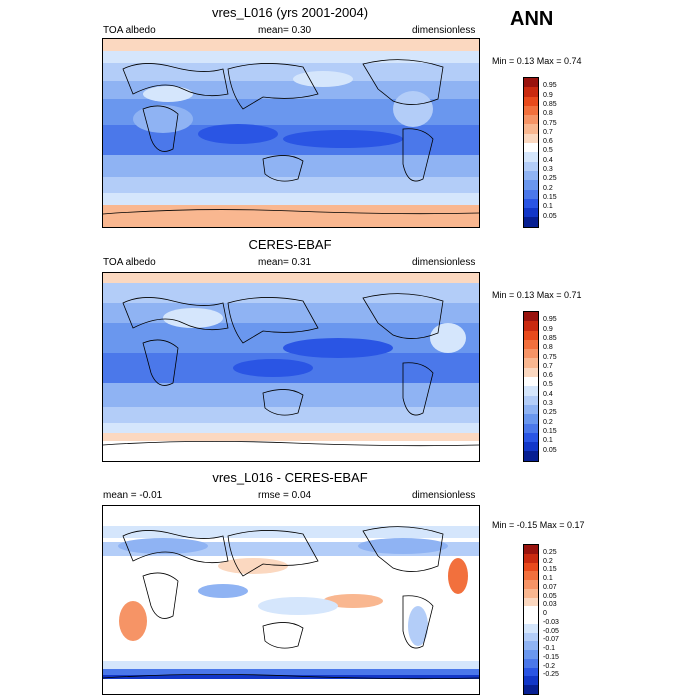  Describe the element at coordinates (551, 622) in the screenshot. I see `colorbar-tick-label: -0.03` at that location.